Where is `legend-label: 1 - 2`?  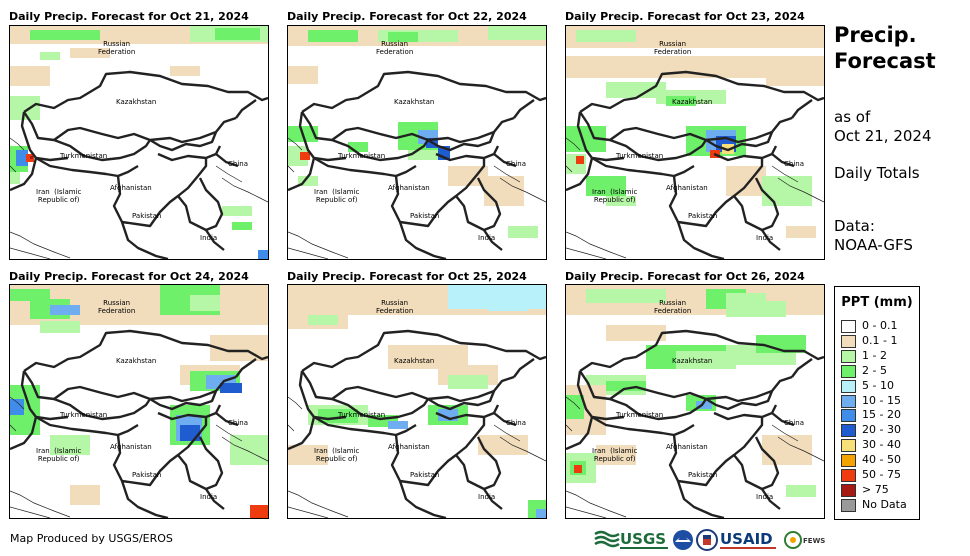 legend-label: 1 - 2 is located at coordinates (874, 355).